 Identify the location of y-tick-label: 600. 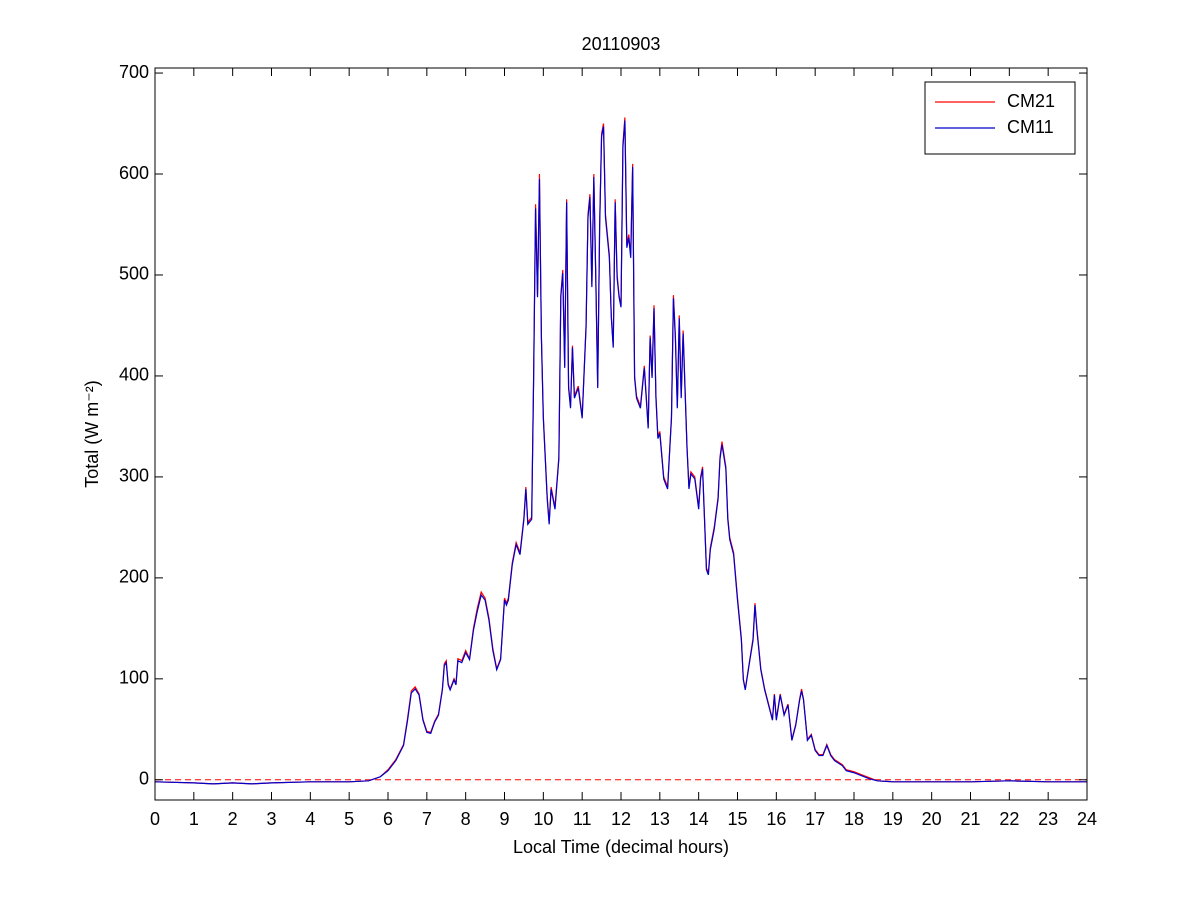
(134, 173).